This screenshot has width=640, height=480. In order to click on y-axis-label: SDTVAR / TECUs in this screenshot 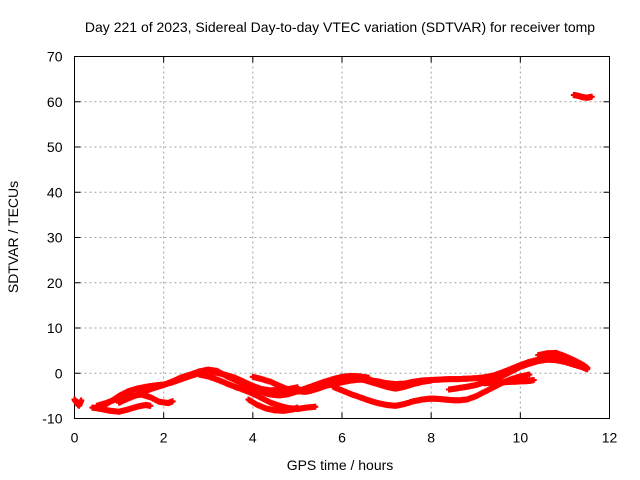, I will do `click(13, 237)`.